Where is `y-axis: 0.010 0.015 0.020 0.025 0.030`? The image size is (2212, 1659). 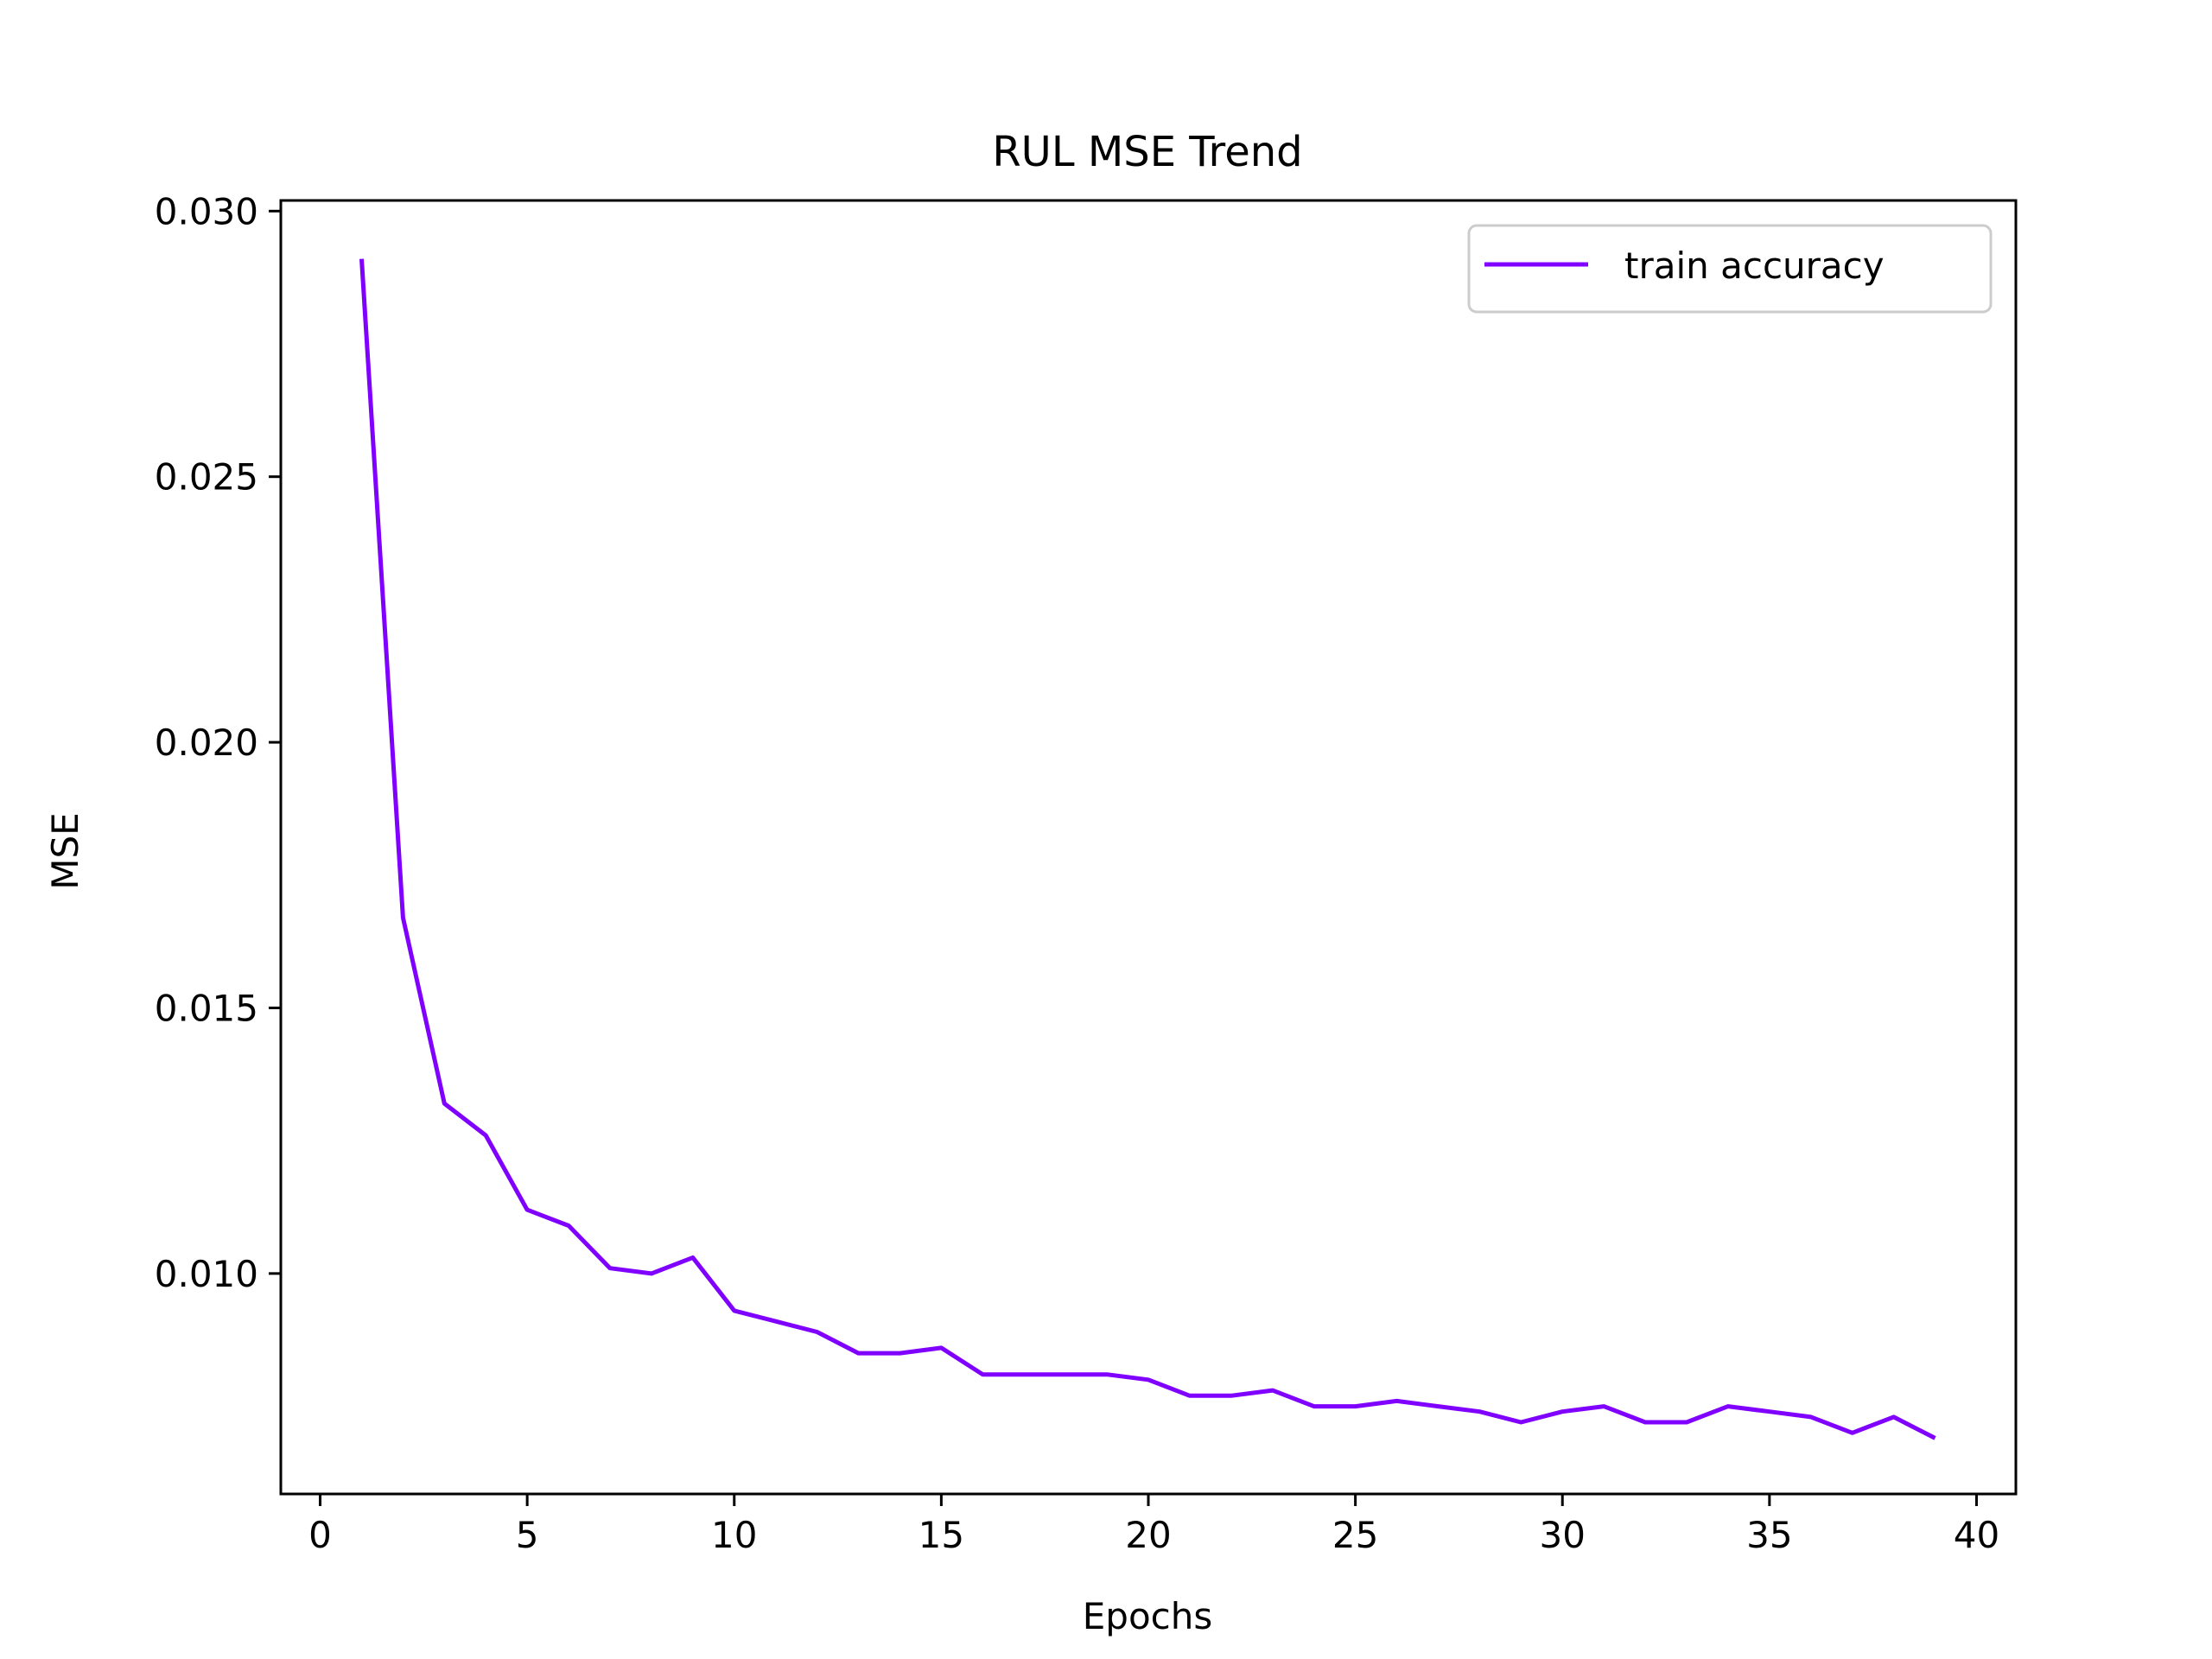
y-axis: 0.010 0.015 0.020 0.025 0.030 is located at coordinates (218, 742).